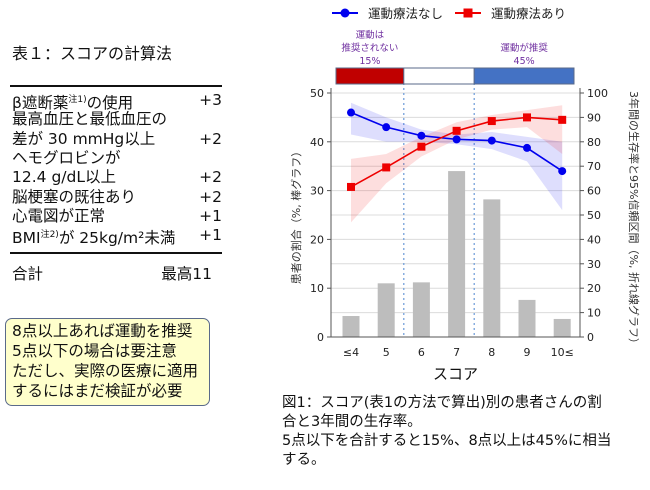 This screenshot has width=650, height=490. I want to click on note-line: 8点以上あれば運動を推奨, so click(102, 331).